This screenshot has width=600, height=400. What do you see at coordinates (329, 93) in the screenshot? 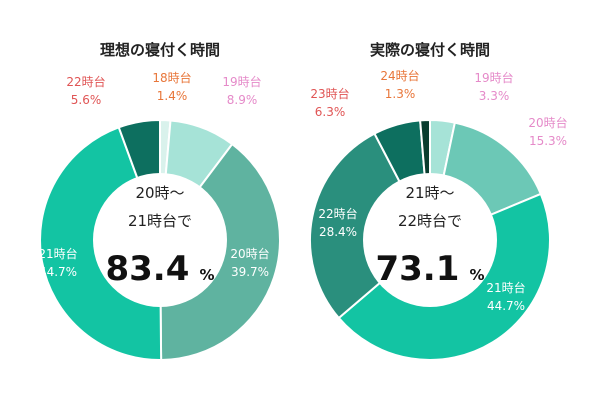
I see `slice-category-label: 23時台` at bounding box center [329, 93].